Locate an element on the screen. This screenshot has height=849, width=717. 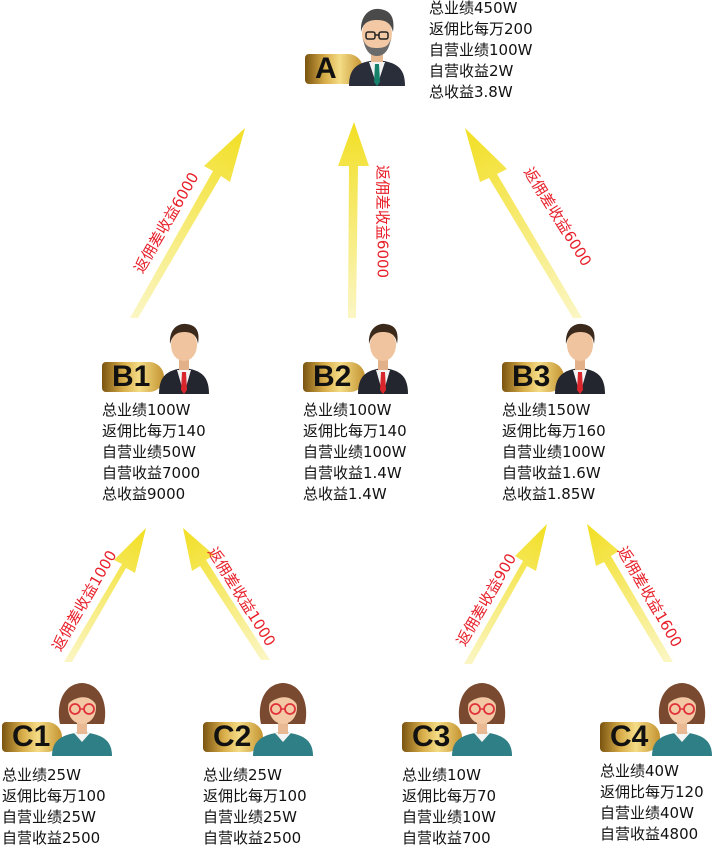
node-stats: 总业绩40W 返佣比每万120 自营业绩40W 自营收益4800 is located at coordinates (652, 803).